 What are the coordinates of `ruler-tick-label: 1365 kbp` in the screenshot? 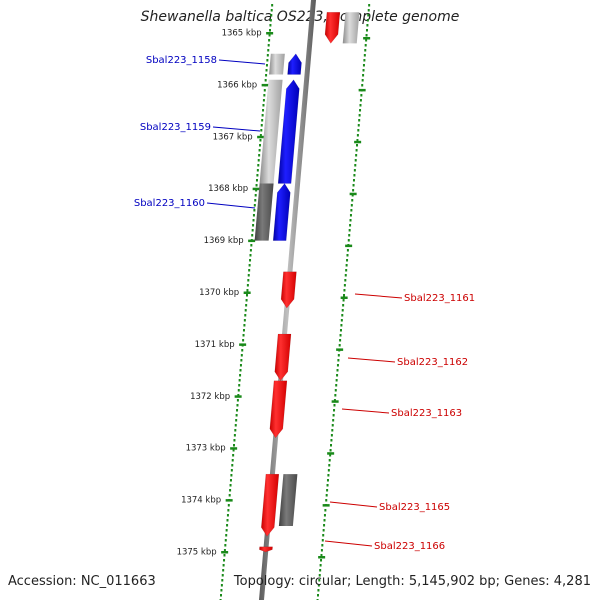 It's located at (242, 34).